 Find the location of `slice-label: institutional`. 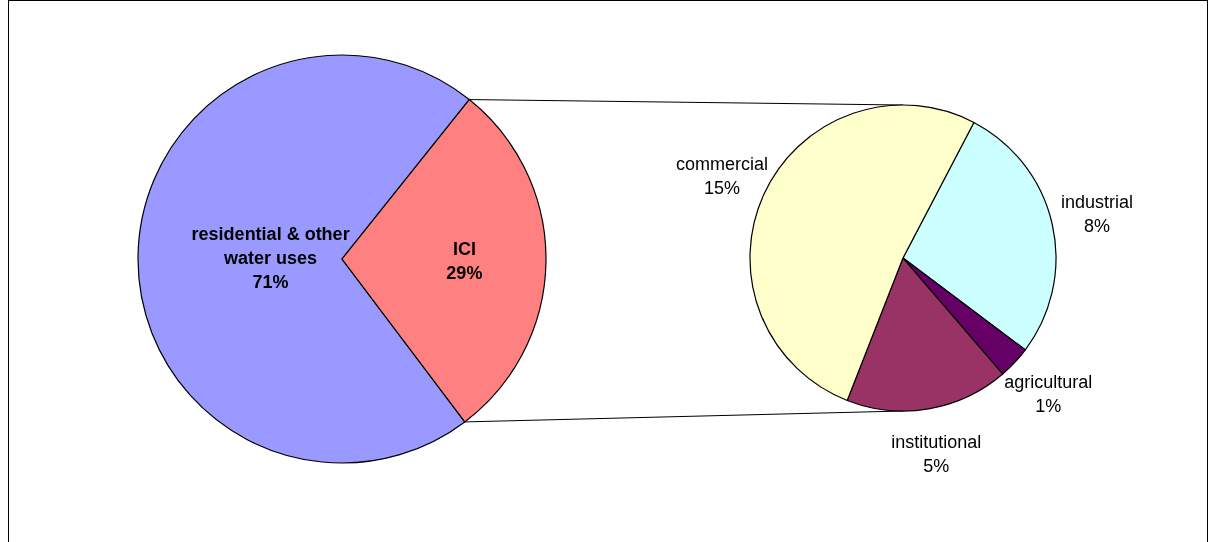

slice-label: institutional is located at coordinates (936, 442).